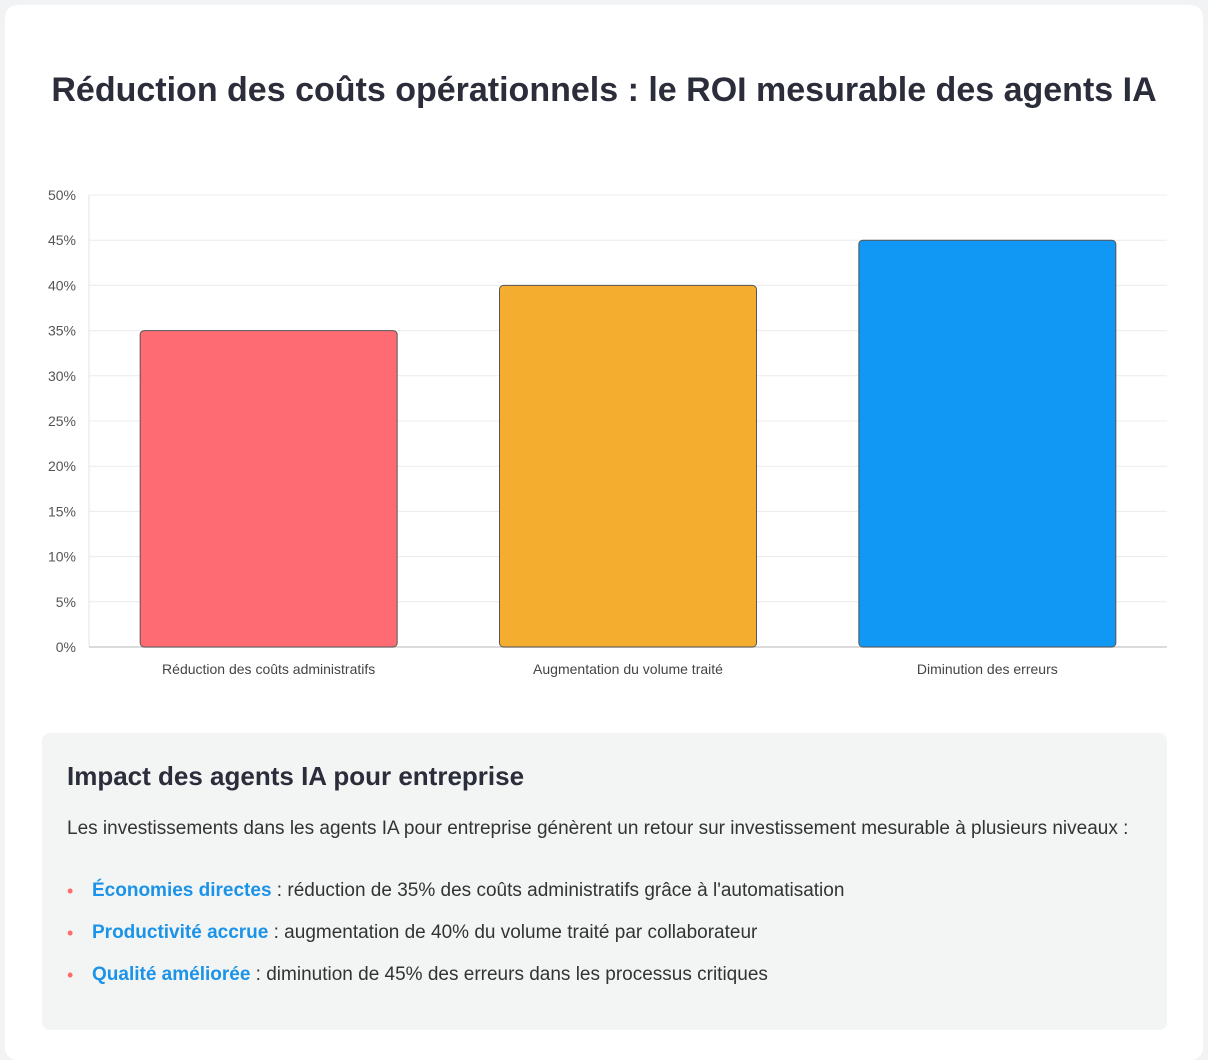  What do you see at coordinates (628, 669) in the screenshot?
I see `x-tick-label: Augmentation du volume traité` at bounding box center [628, 669].